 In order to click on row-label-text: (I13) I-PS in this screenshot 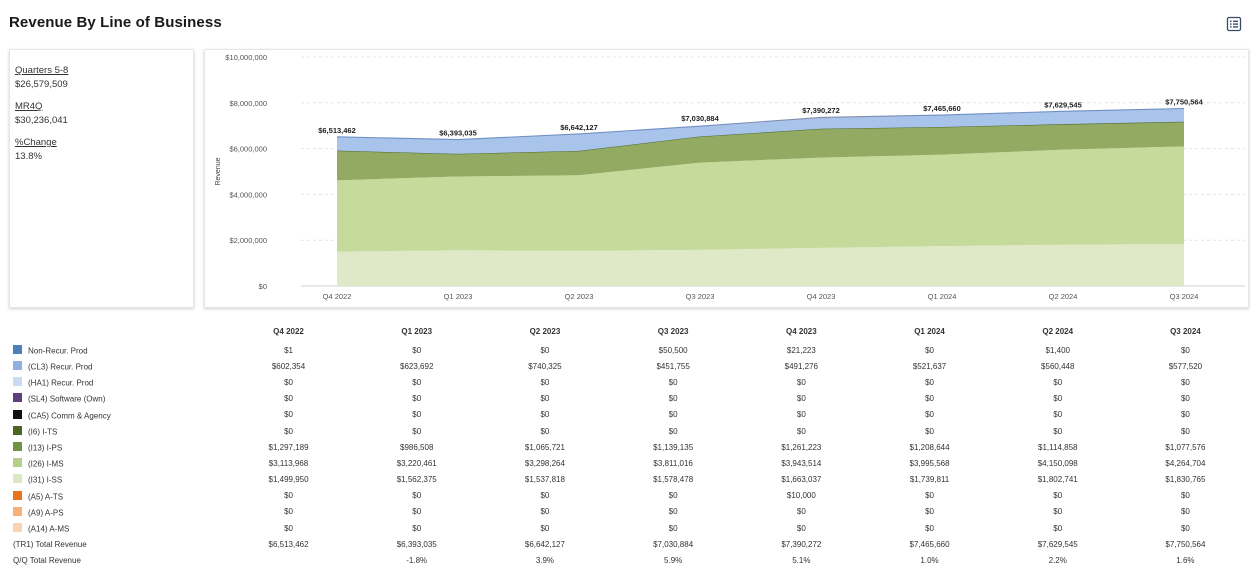, I will do `click(45, 448)`.